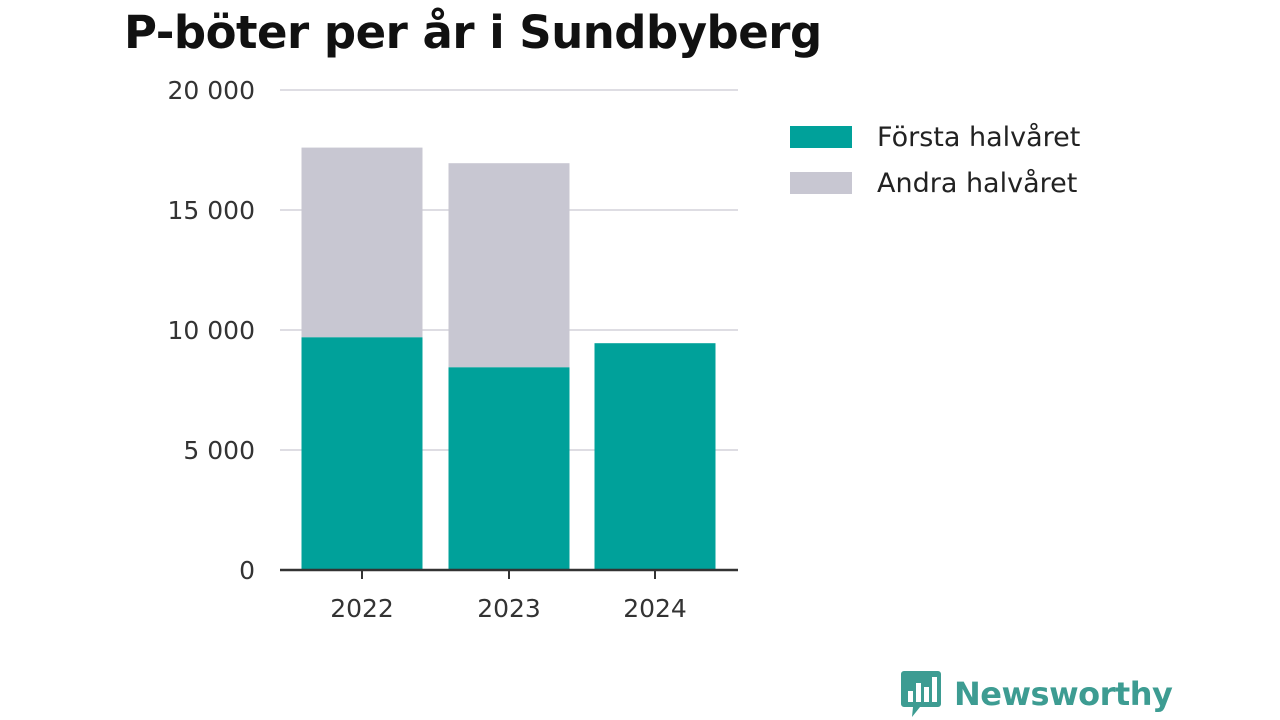  I want to click on x-tick-label: 2024, so click(655, 608).